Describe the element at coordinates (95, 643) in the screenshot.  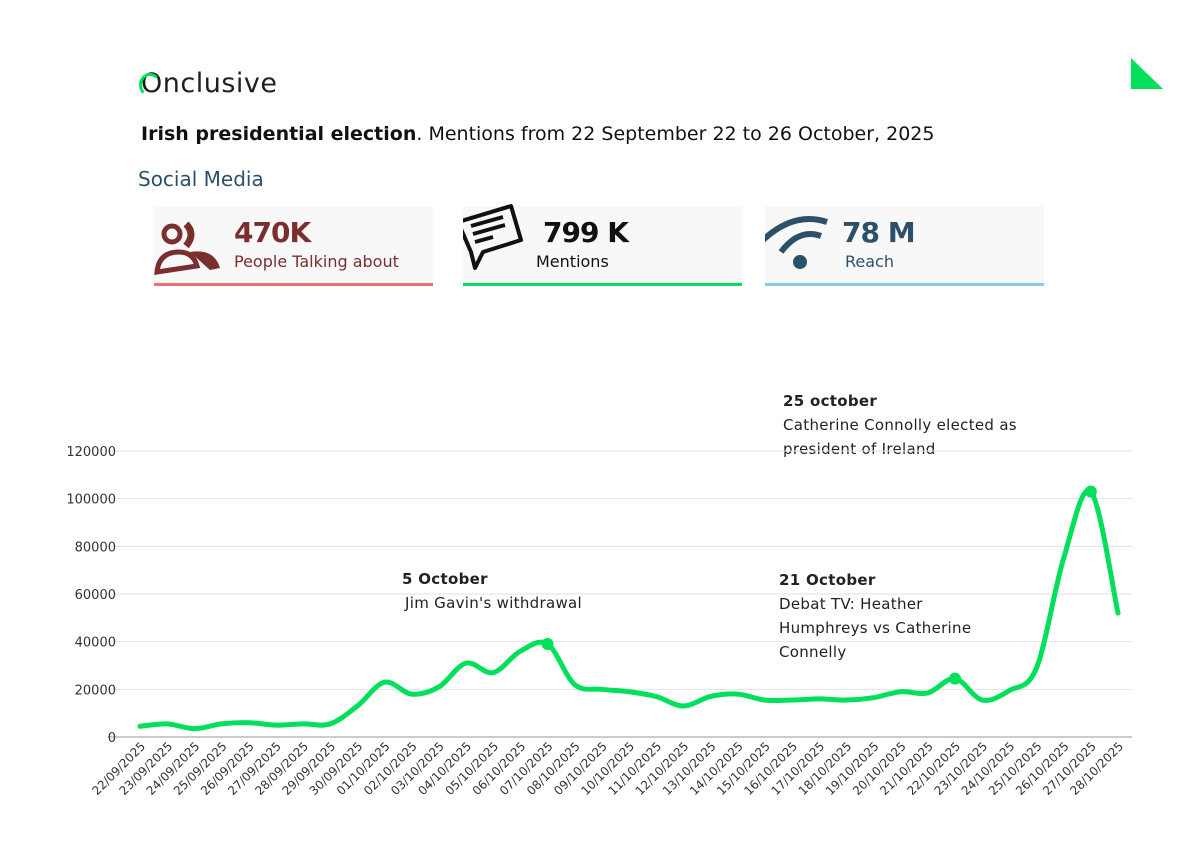
I see `y-tick-label: 40000` at that location.